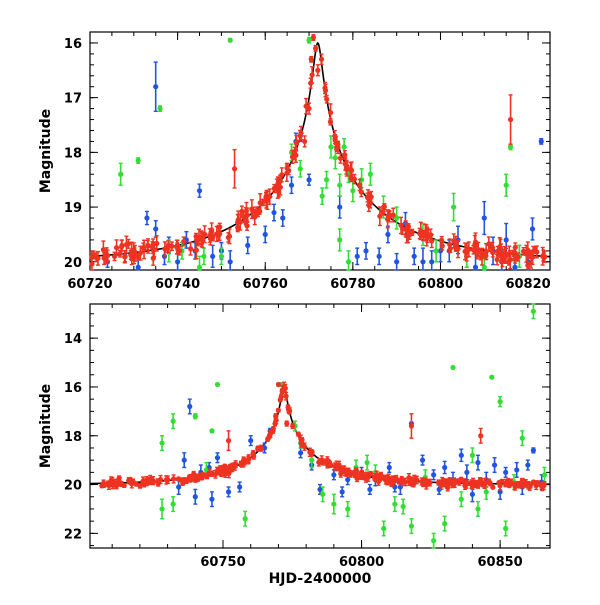  Describe the element at coordinates (73, 208) in the screenshot. I see `y-tick-label: 19` at that location.